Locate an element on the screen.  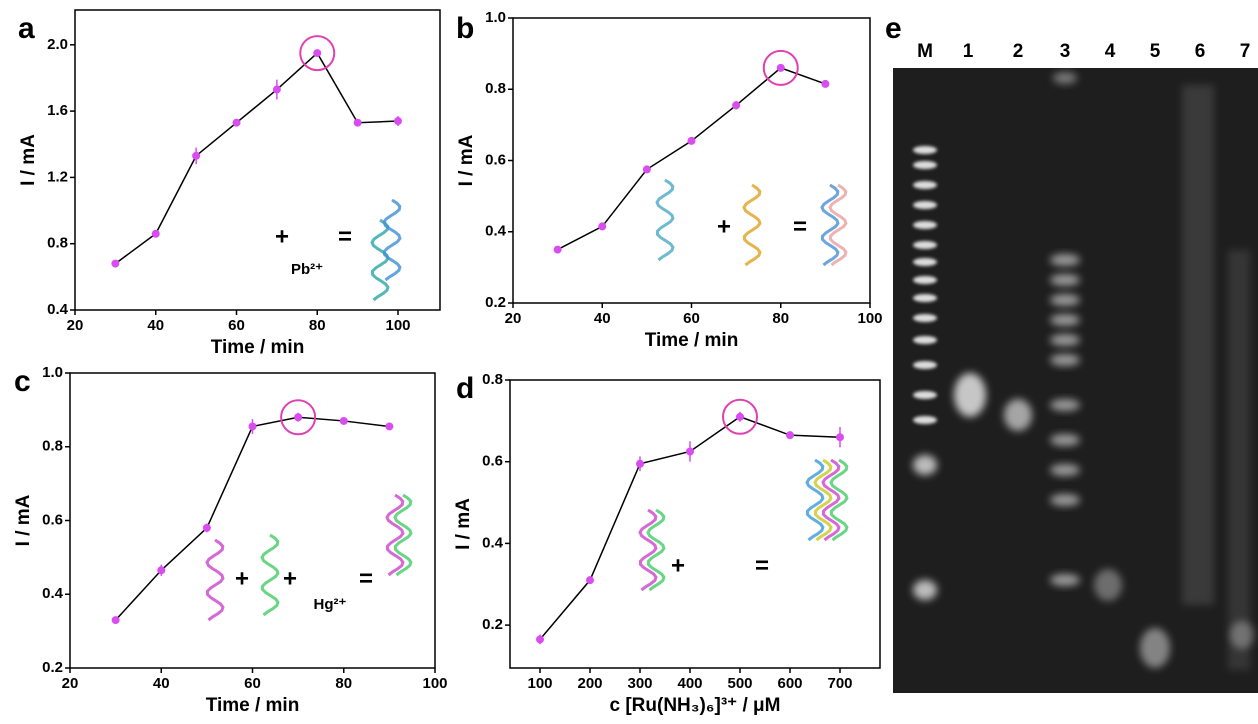
data-line is located at coordinates (256, 158).